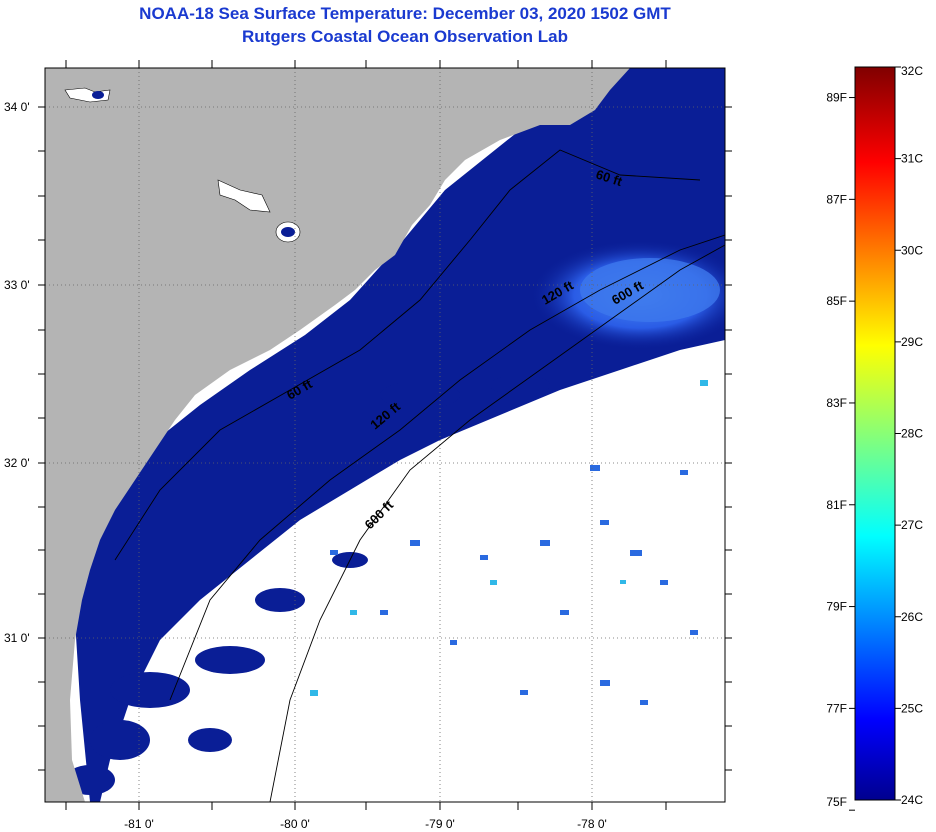  I want to click on lat-tick-label: 31 0', so click(17, 638).